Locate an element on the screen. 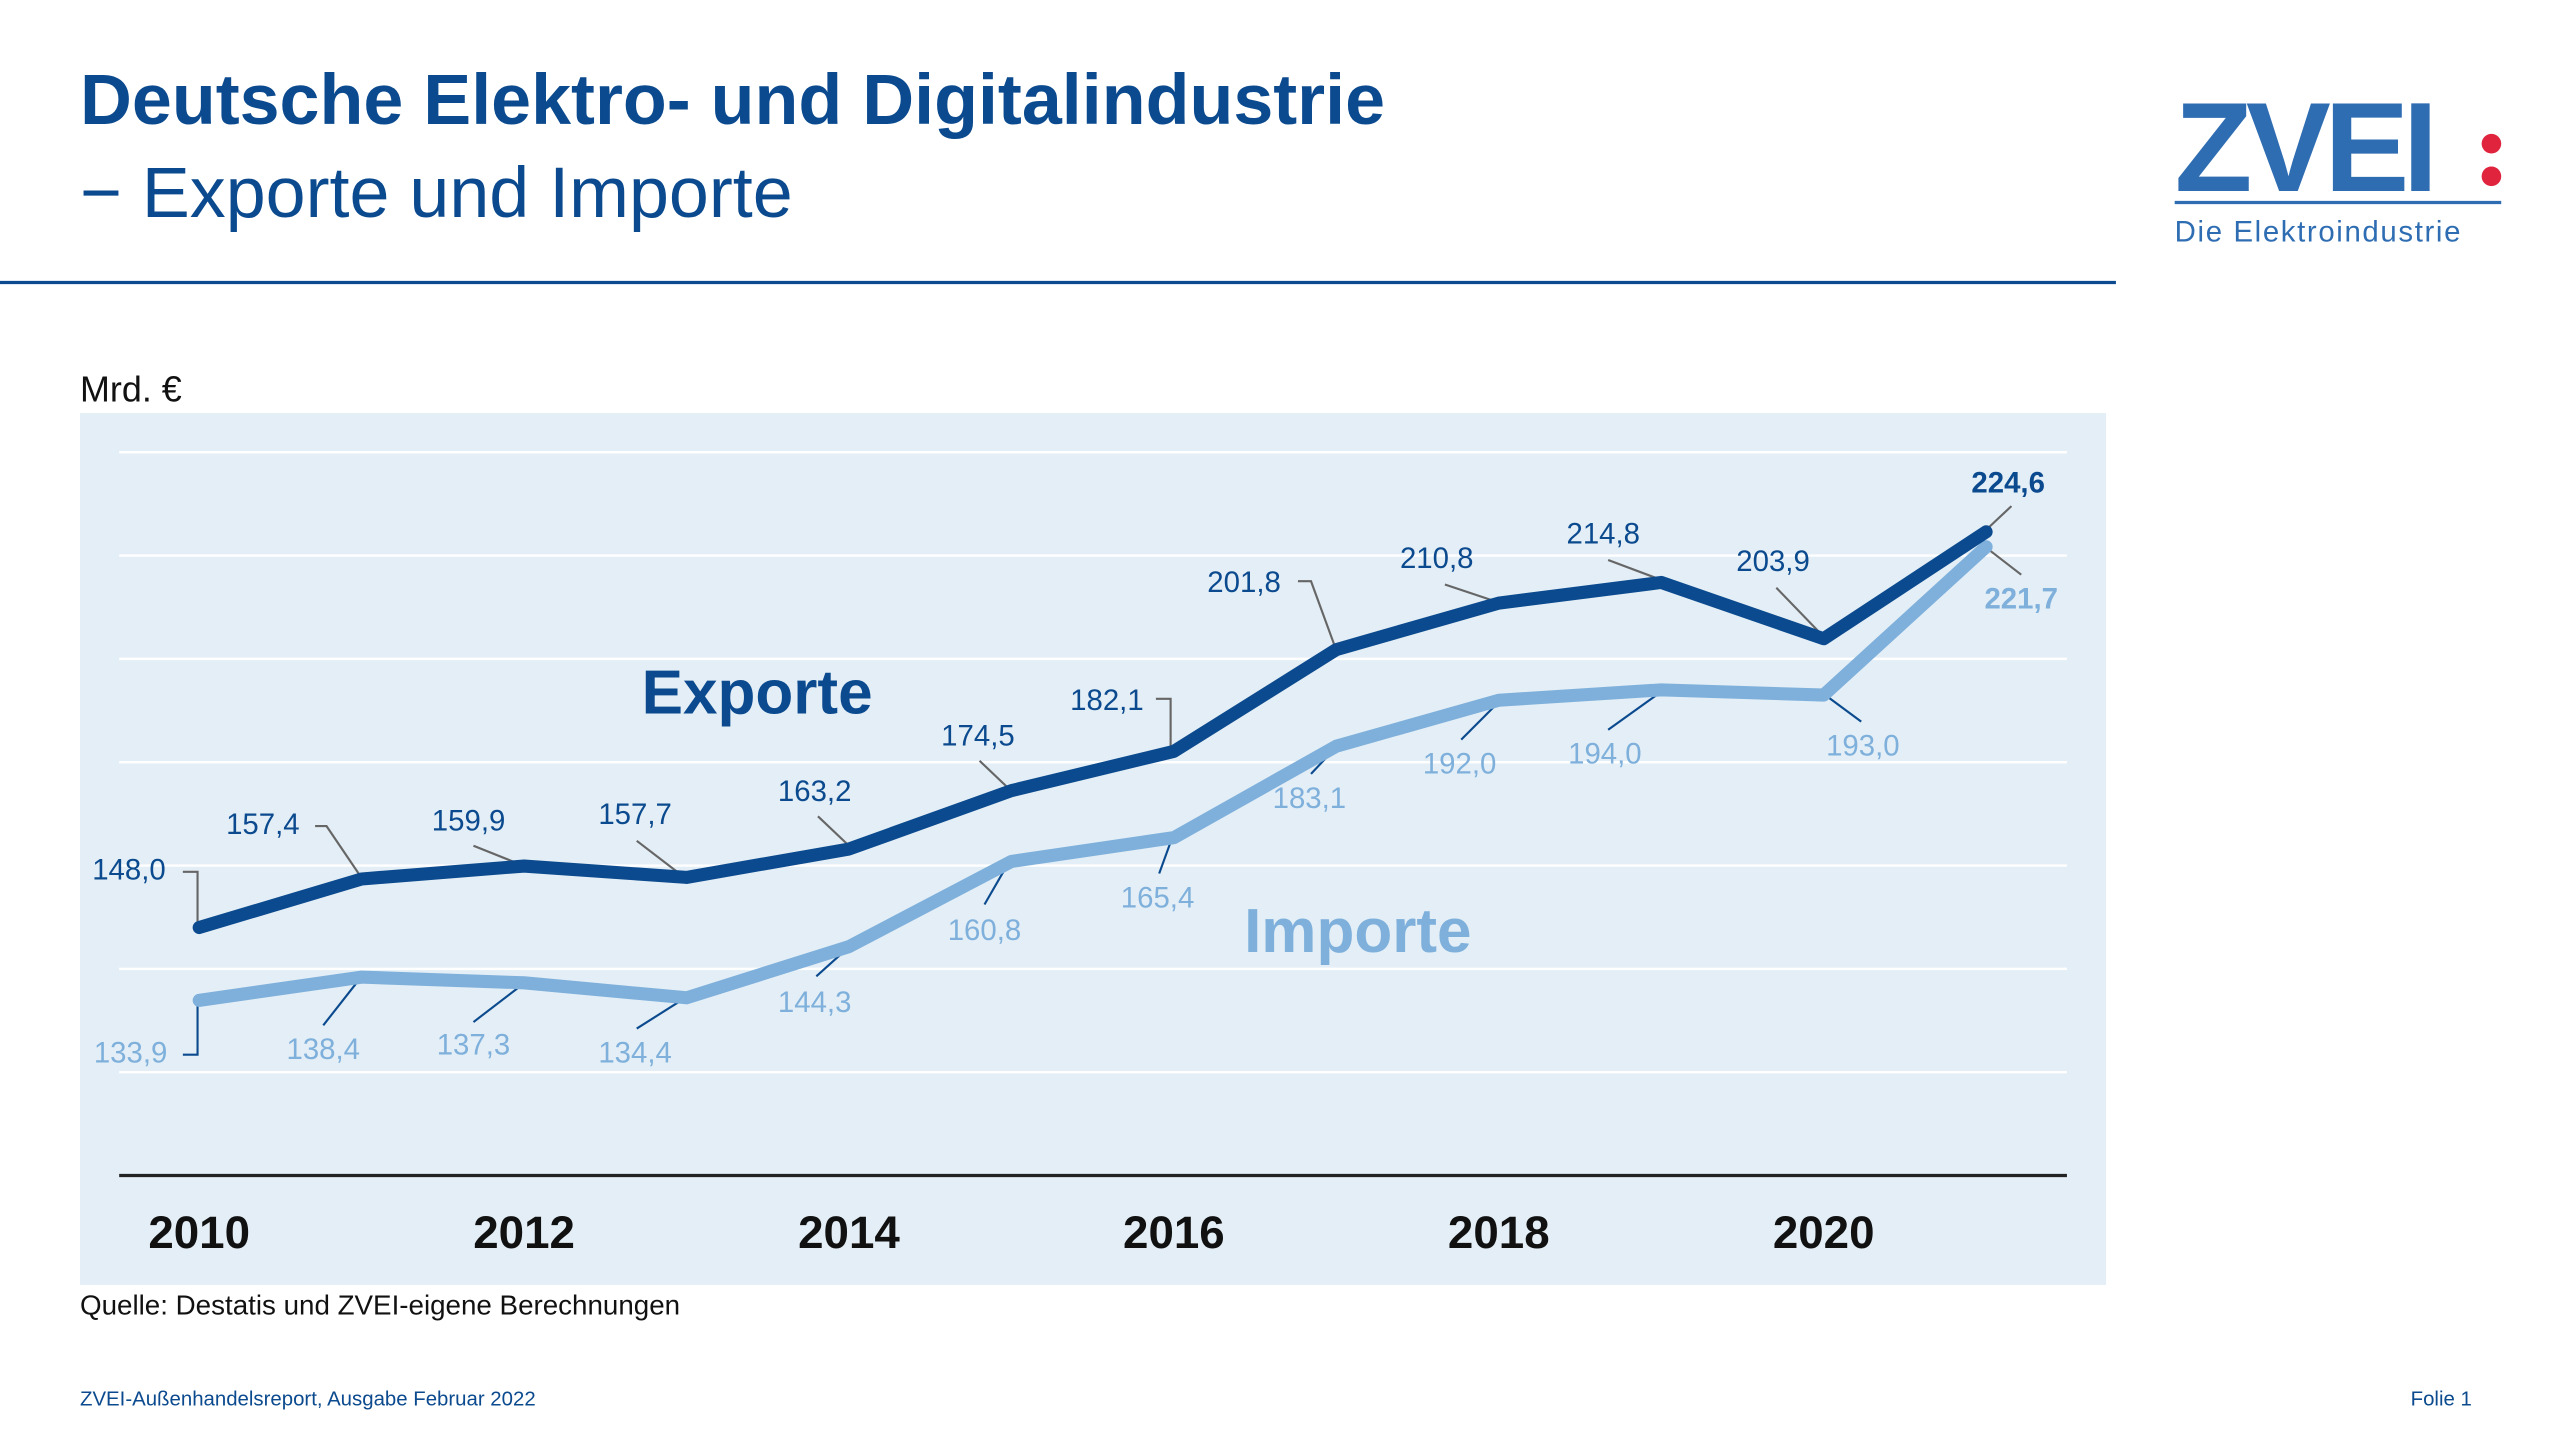  x-tick-label: 2020 is located at coordinates (1824, 1232).